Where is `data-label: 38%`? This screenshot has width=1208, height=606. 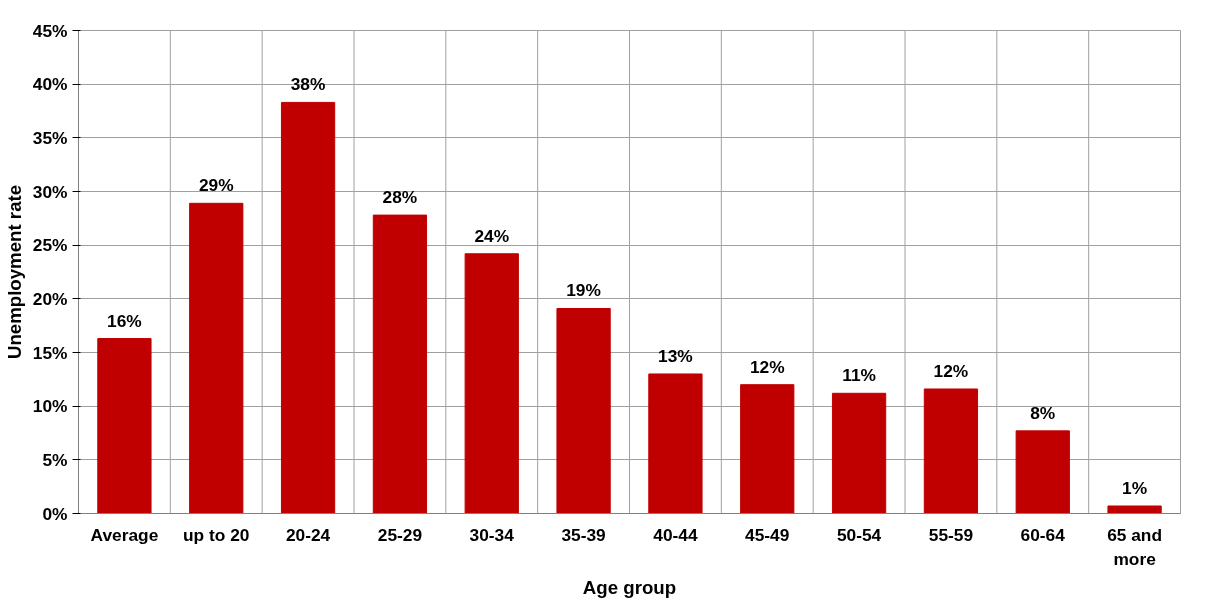 data-label: 38% is located at coordinates (308, 84).